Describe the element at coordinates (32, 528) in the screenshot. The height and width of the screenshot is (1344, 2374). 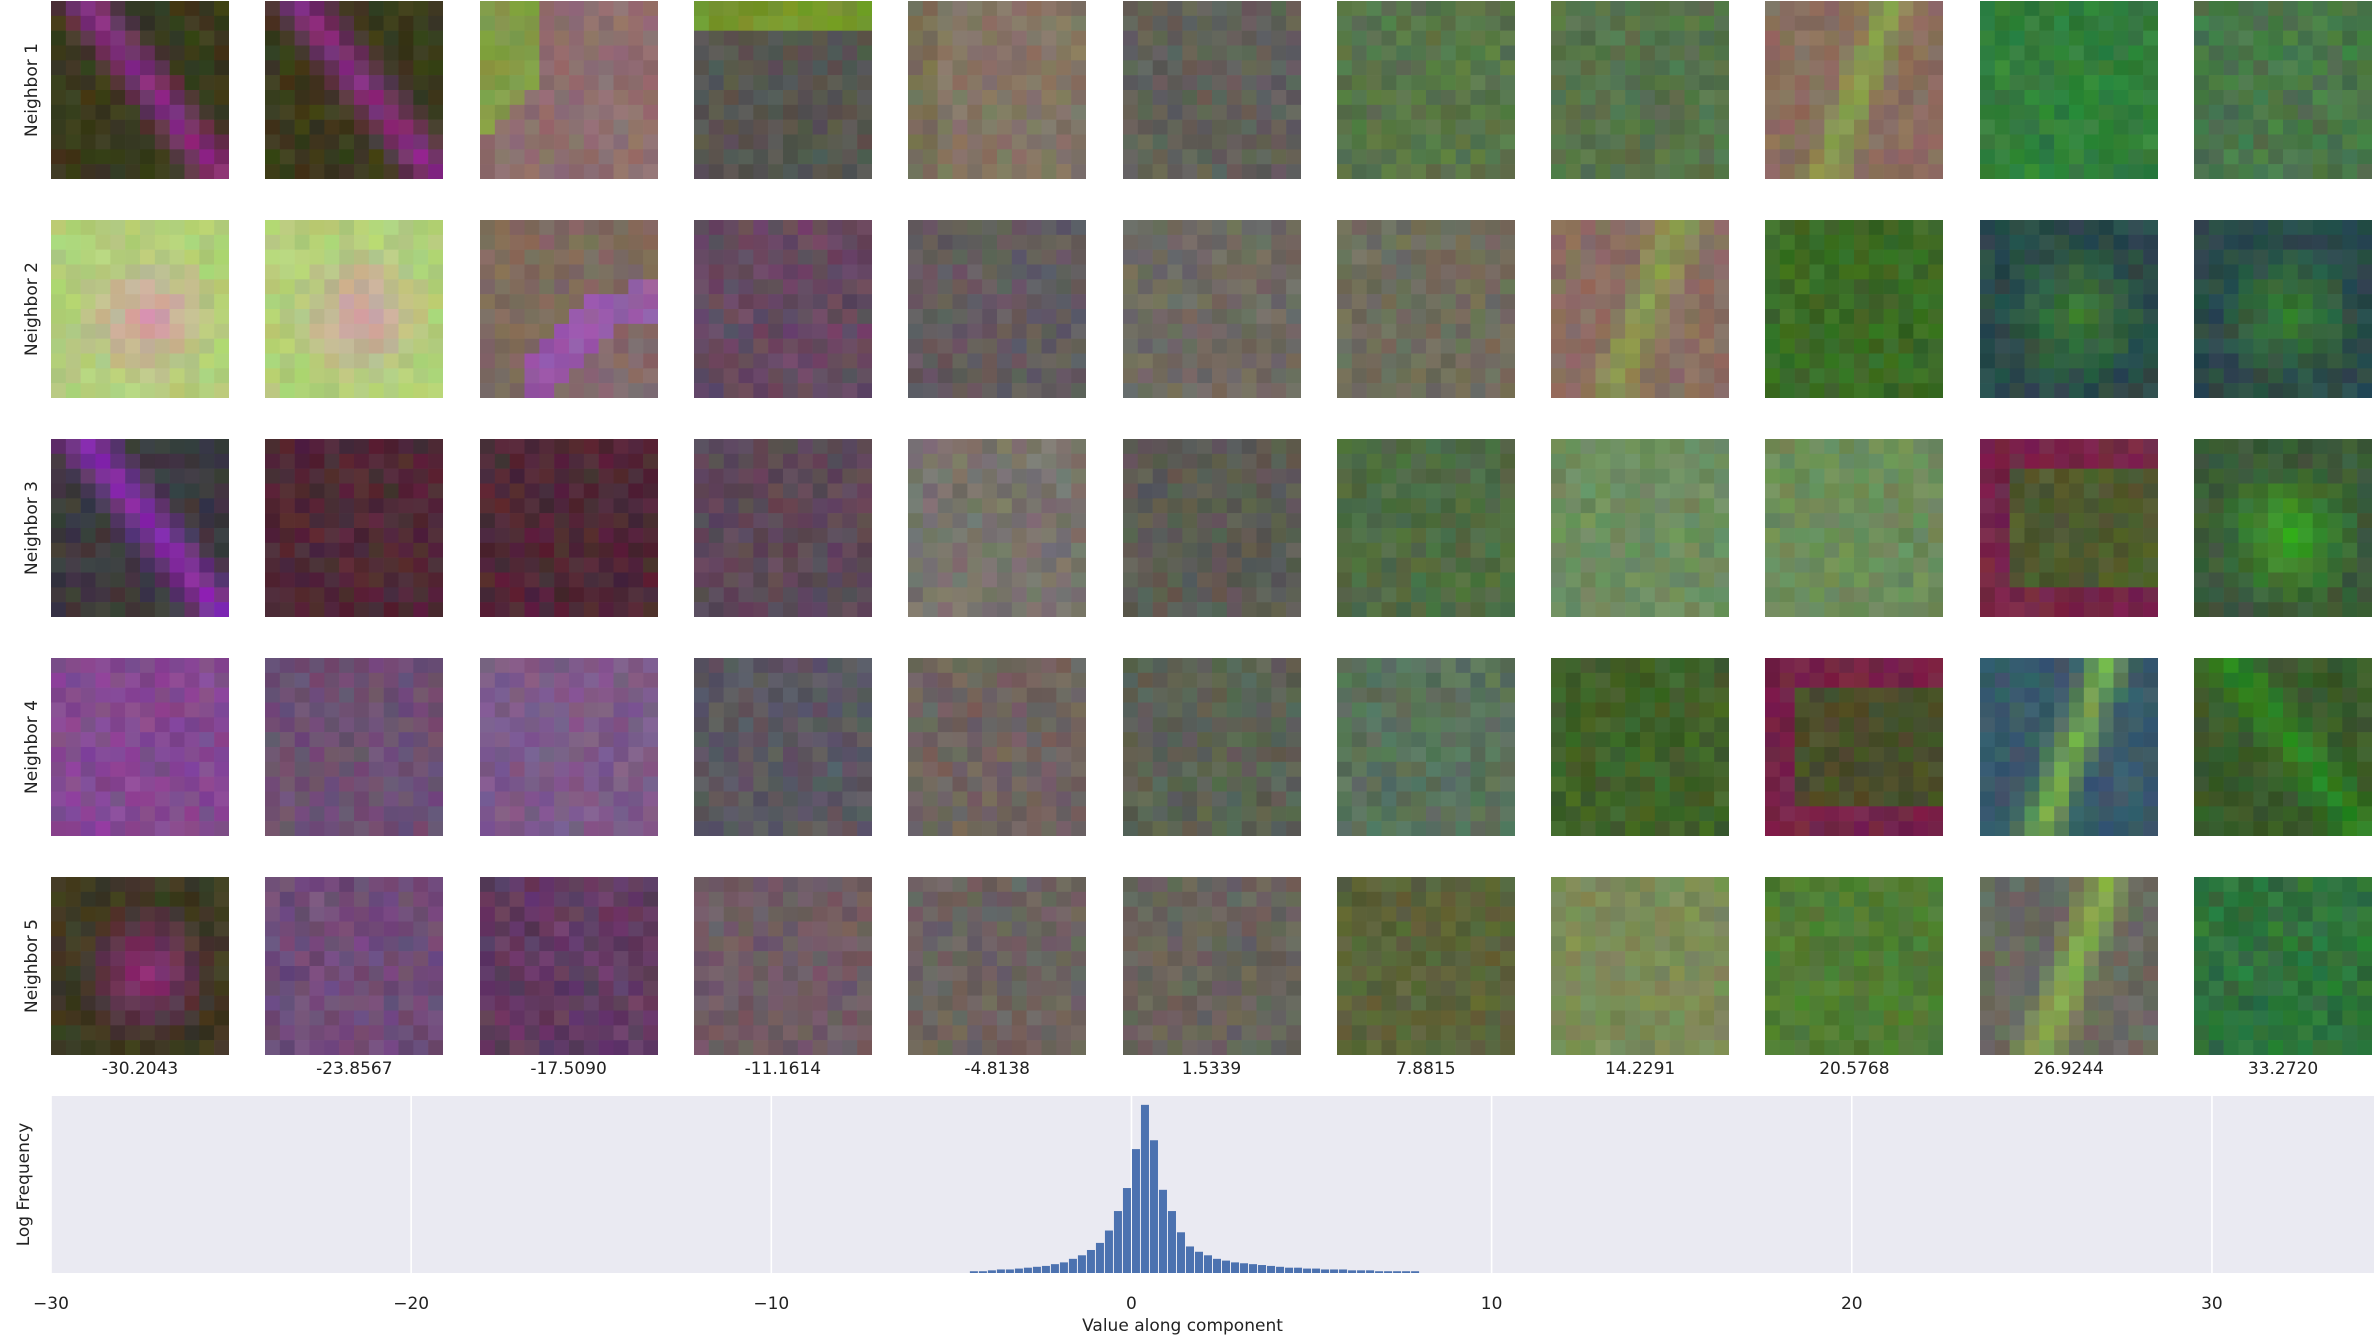
I see `row-label-neighbor-3: Neighbor 3` at that location.